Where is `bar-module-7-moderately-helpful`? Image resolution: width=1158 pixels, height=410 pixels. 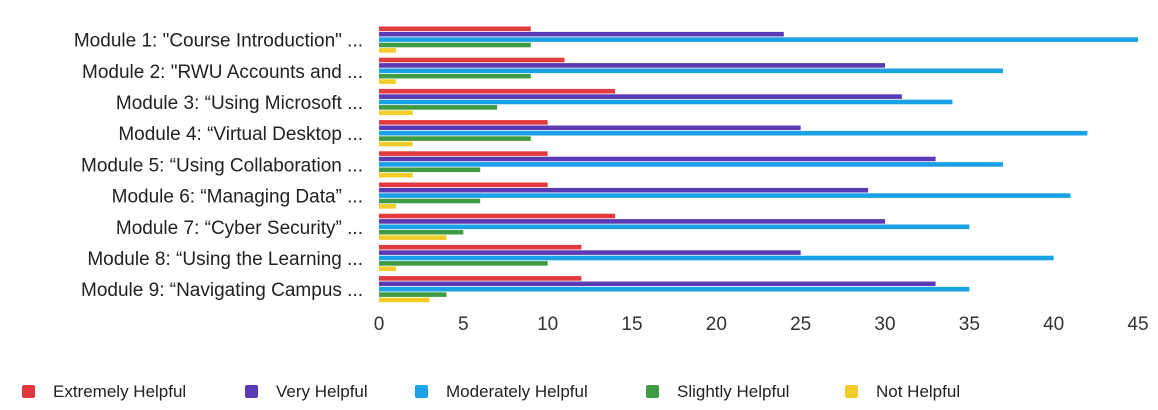 bar-module-7-moderately-helpful is located at coordinates (674, 227).